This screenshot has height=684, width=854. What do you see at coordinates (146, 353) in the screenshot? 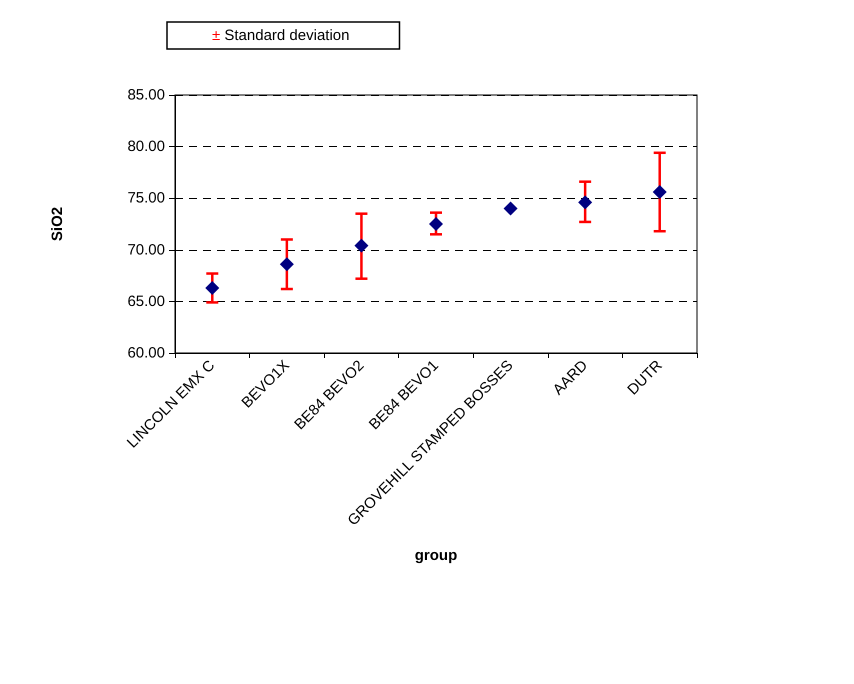
I see `y-tick-label: 60.00` at bounding box center [146, 353].